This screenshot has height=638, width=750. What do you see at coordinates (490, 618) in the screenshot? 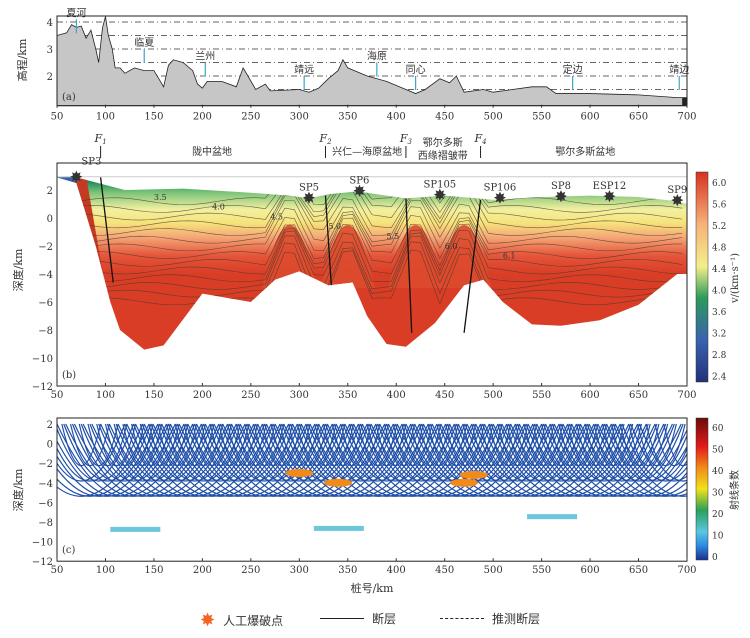
I see `legend-inferred: 推测断层` at bounding box center [490, 618].